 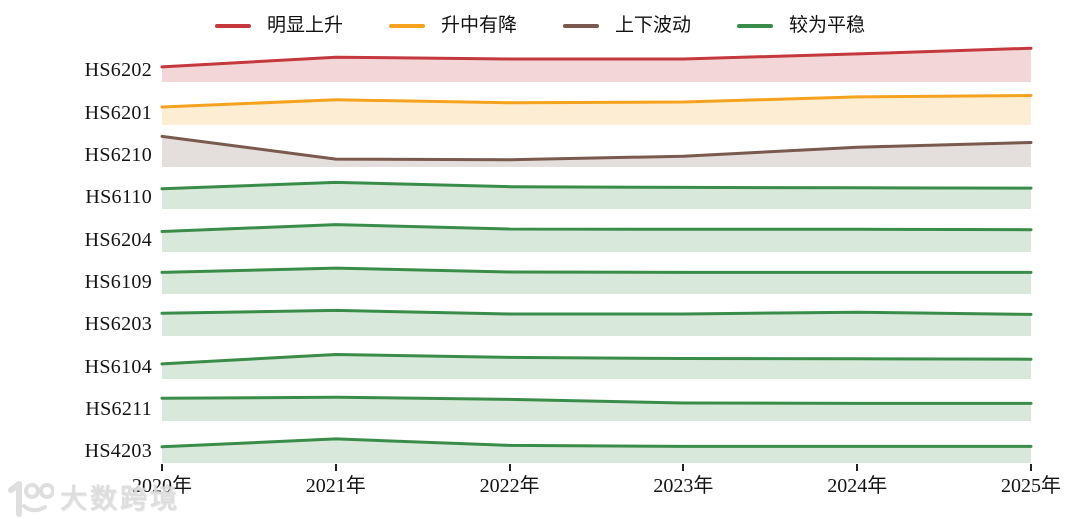 I want to click on x-axis-label-4: 2023年, so click(x=683, y=486).